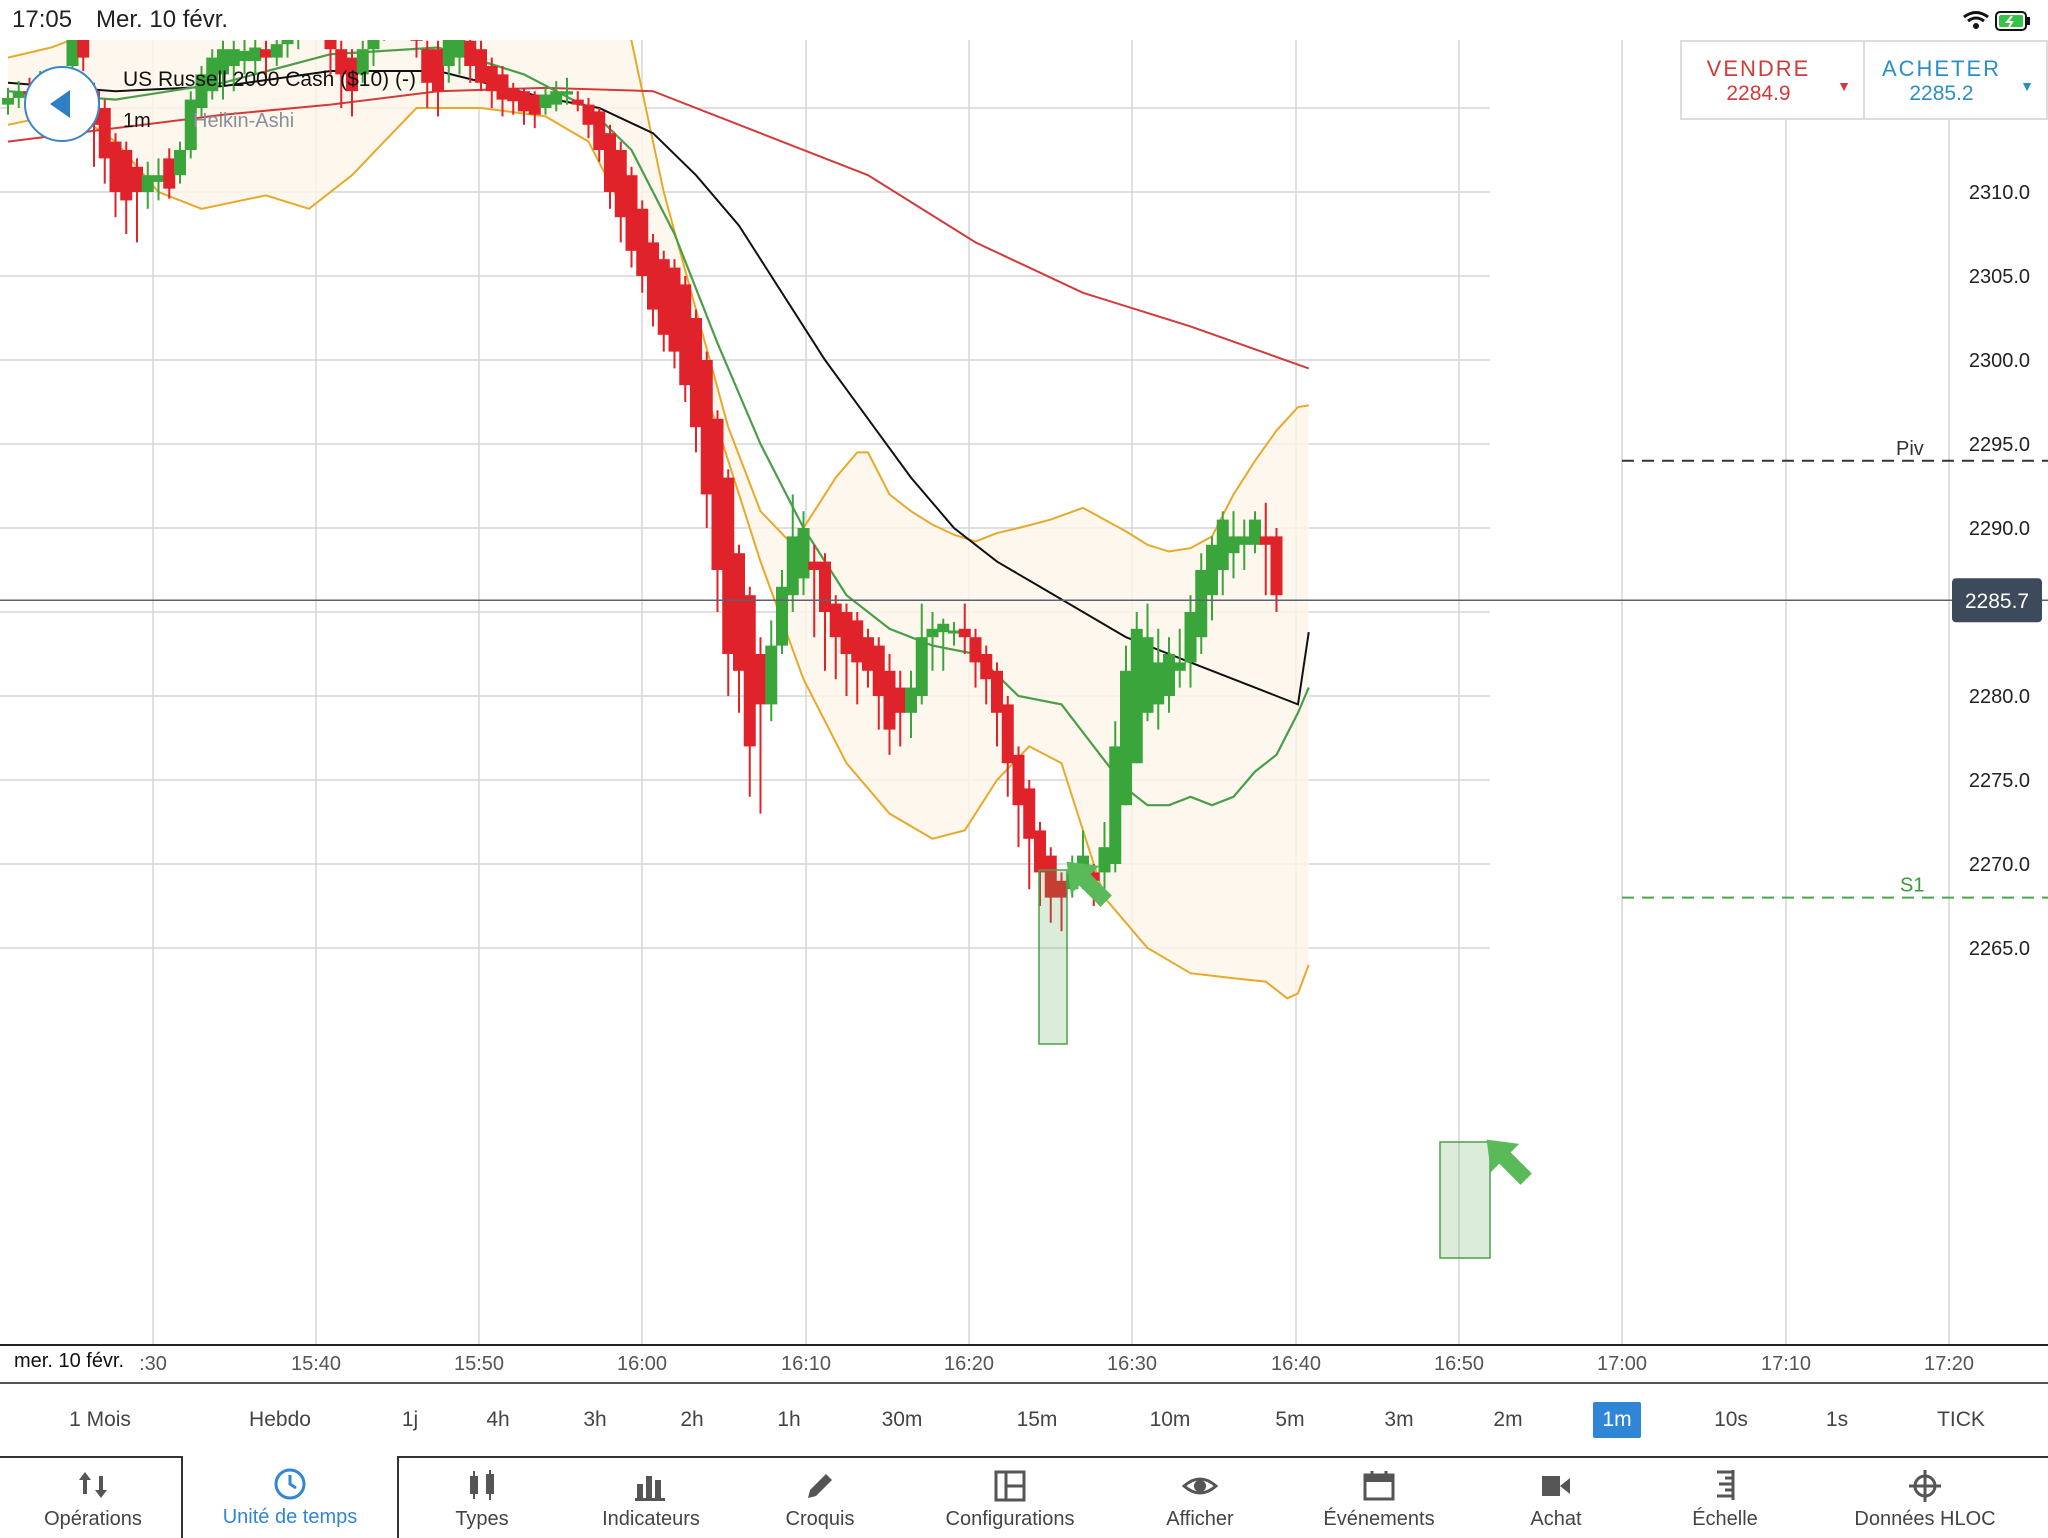 The width and height of the screenshot is (2048, 1538). Describe the element at coordinates (1961, 1419) in the screenshot. I see `timeframe-option: TICK` at that location.